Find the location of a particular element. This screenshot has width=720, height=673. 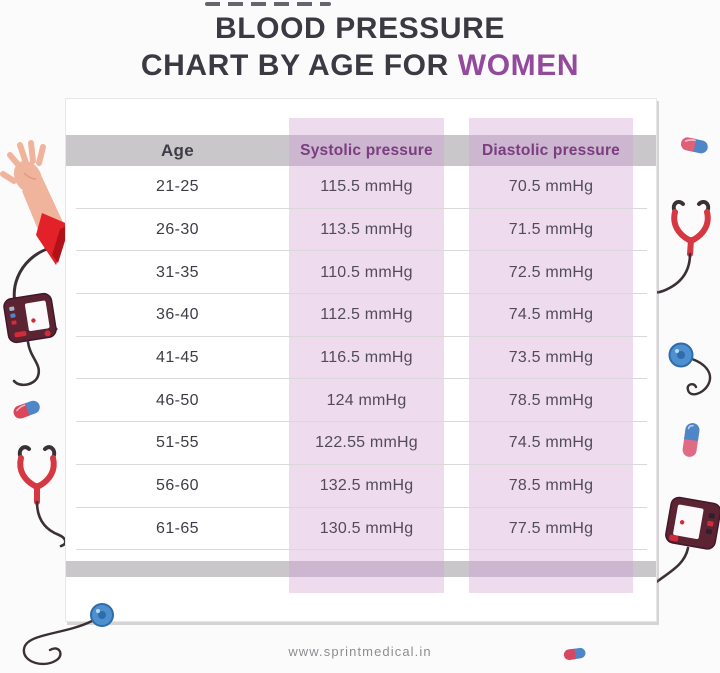

table-row: 36-40 112.5 mmHg 74.5 mmHg is located at coordinates (361, 315).